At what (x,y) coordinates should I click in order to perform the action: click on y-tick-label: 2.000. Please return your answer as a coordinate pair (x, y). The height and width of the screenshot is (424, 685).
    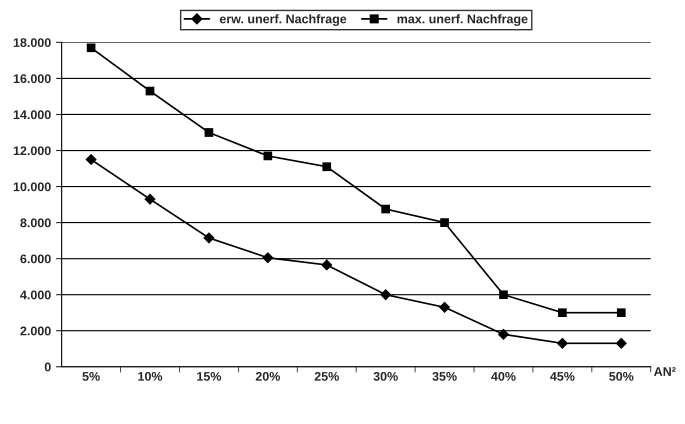
    Looking at the image, I should click on (35, 331).